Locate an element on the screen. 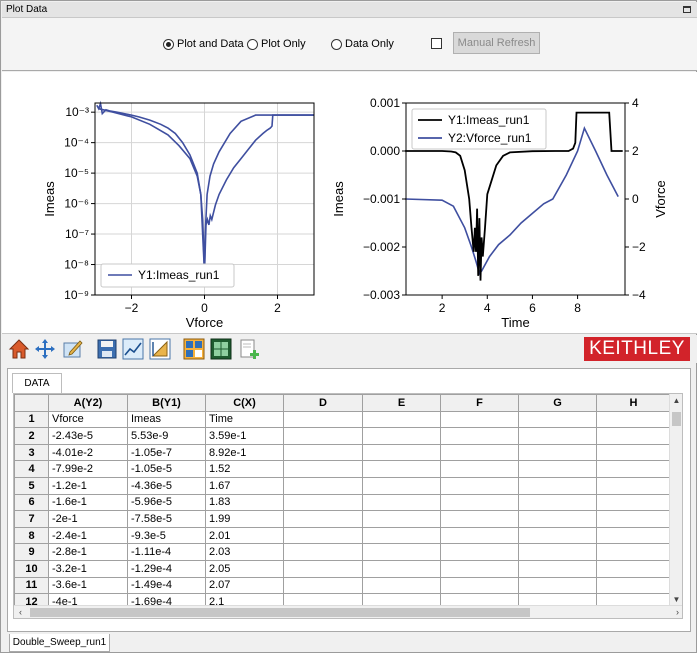 The width and height of the screenshot is (700, 656). row-number: 1 is located at coordinates (31, 419).